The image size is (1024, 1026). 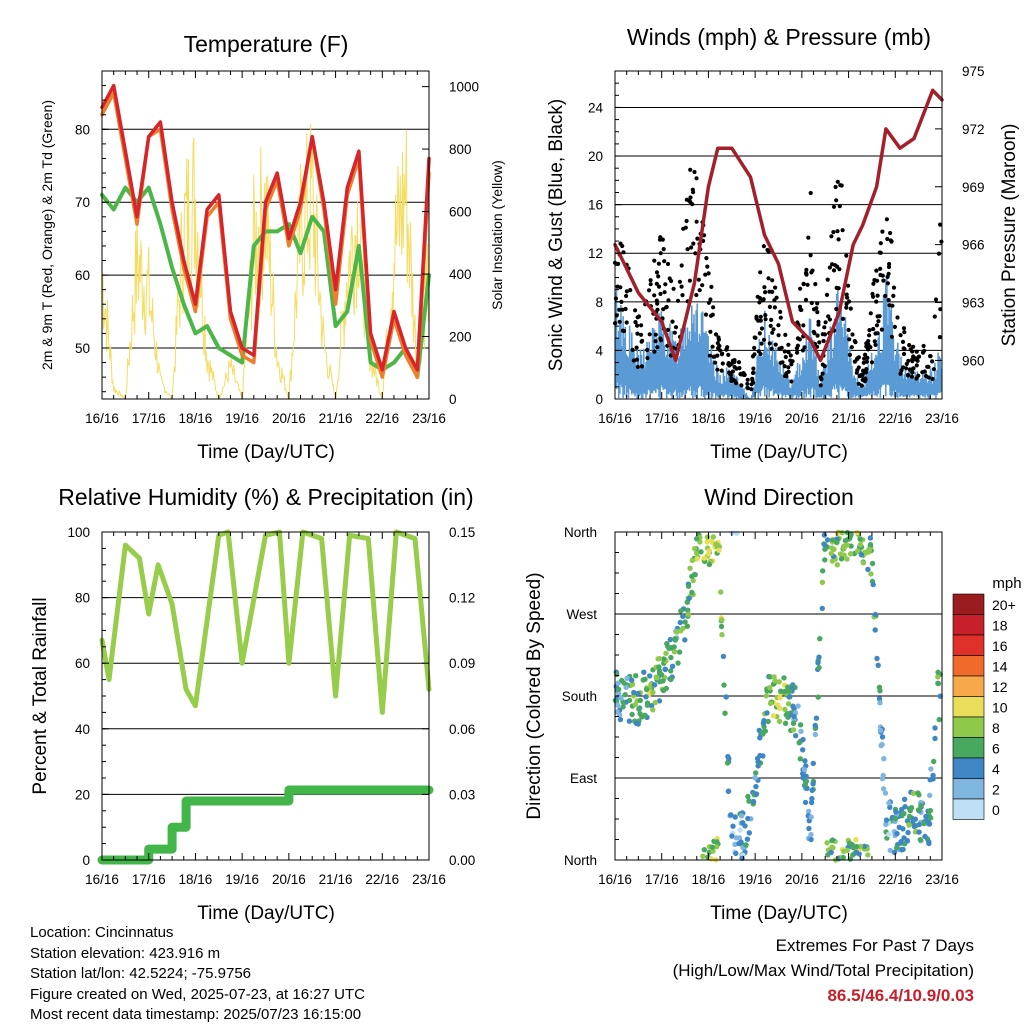 I want to click on humidity-left-label: Percent & Total Rainfall, so click(x=40, y=695).